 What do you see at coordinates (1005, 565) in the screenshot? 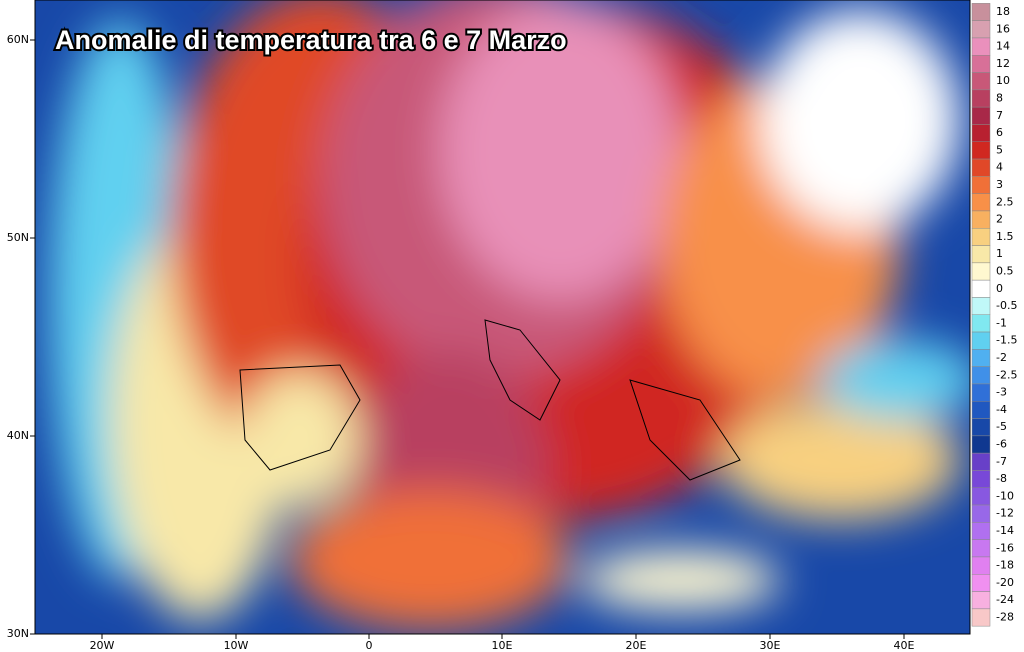
I see `legend-label: -18` at bounding box center [1005, 565].